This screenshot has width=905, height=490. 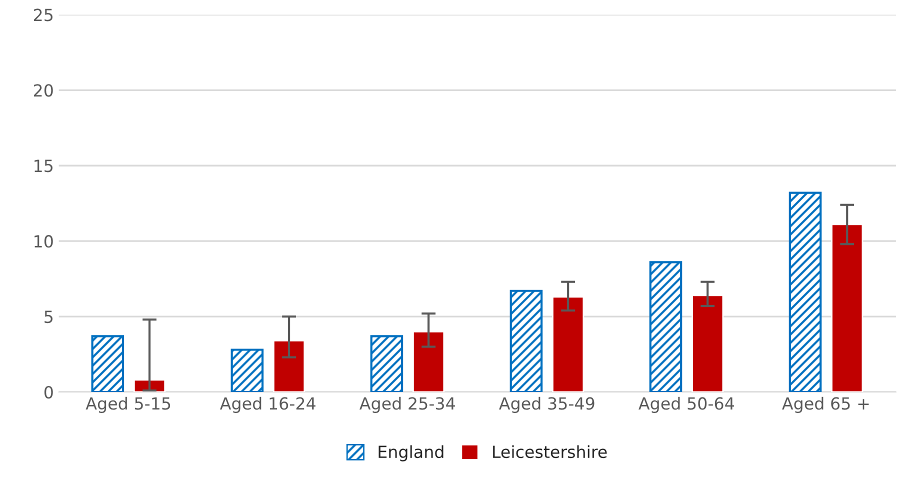 I want to click on y-tick-label: 5, so click(x=48, y=317).